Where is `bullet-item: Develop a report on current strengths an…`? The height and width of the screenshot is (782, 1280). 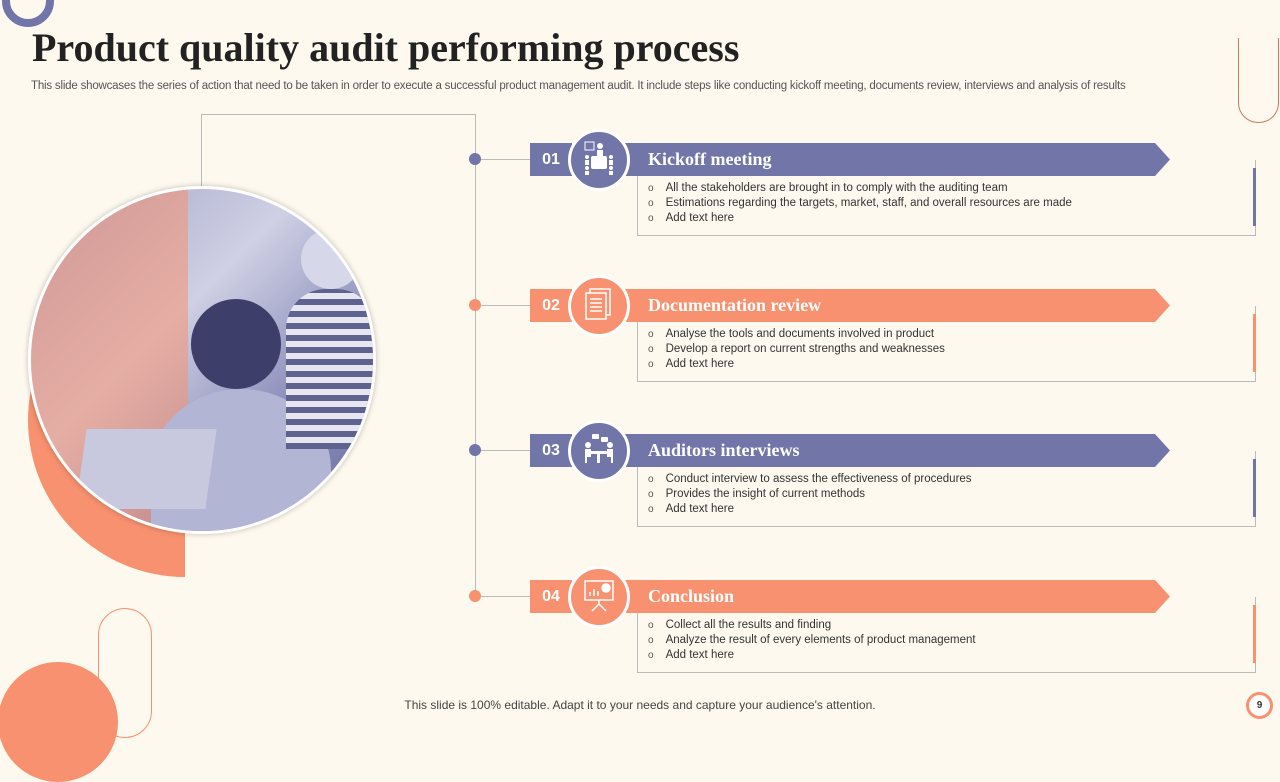 bullet-item: Develop a report on current strengths an… is located at coordinates (951, 349).